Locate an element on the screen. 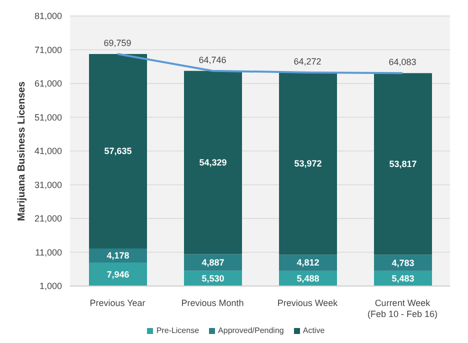 Image resolution: width=468 pixels, height=343 pixels. data-label: 64,746 is located at coordinates (212, 59).